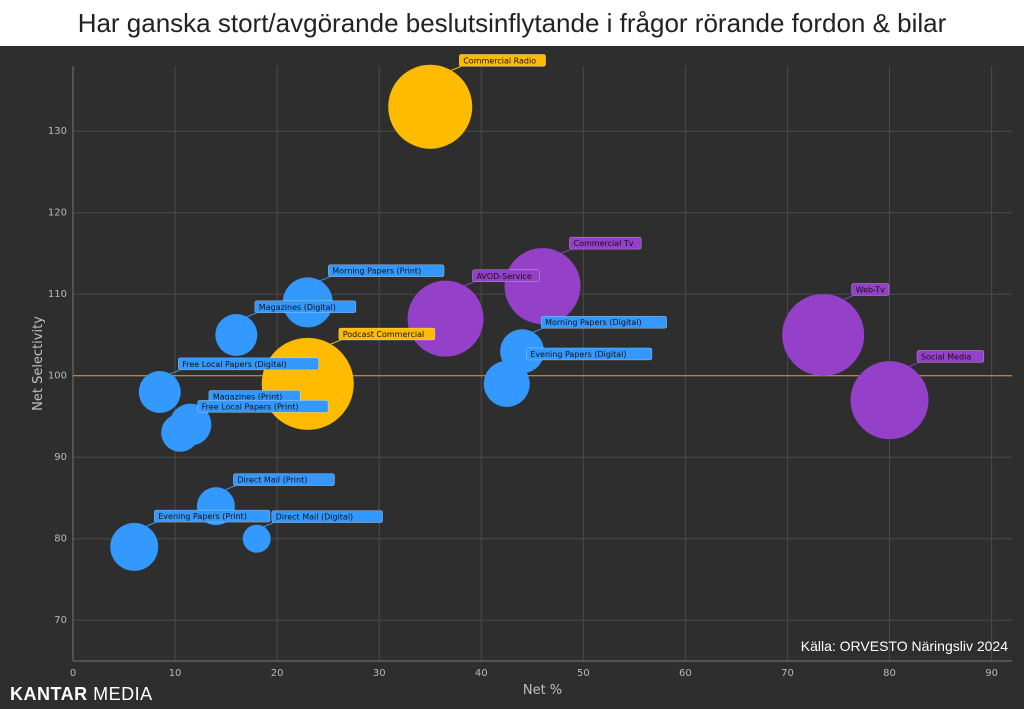 The image size is (1024, 709). Describe the element at coordinates (481, 673) in the screenshot. I see `x-tick-label: 40` at that location.